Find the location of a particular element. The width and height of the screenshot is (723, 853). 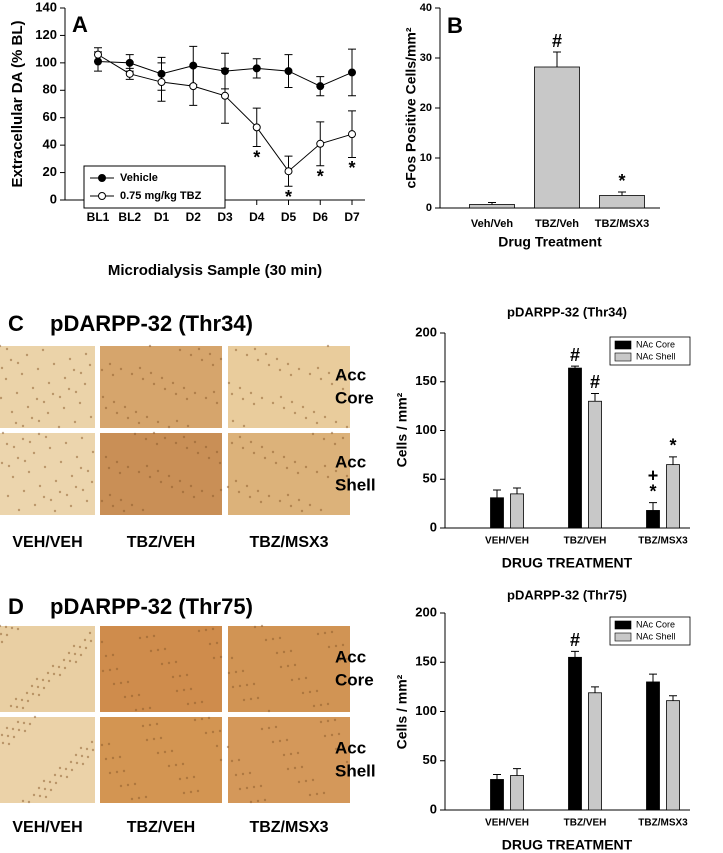

panel-letter: A is located at coordinates (80, 24).